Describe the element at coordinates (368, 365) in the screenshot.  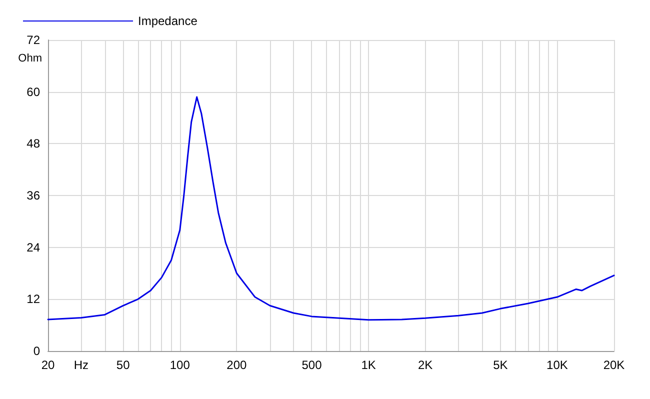
I see `x-tick-label: 1K` at that location.